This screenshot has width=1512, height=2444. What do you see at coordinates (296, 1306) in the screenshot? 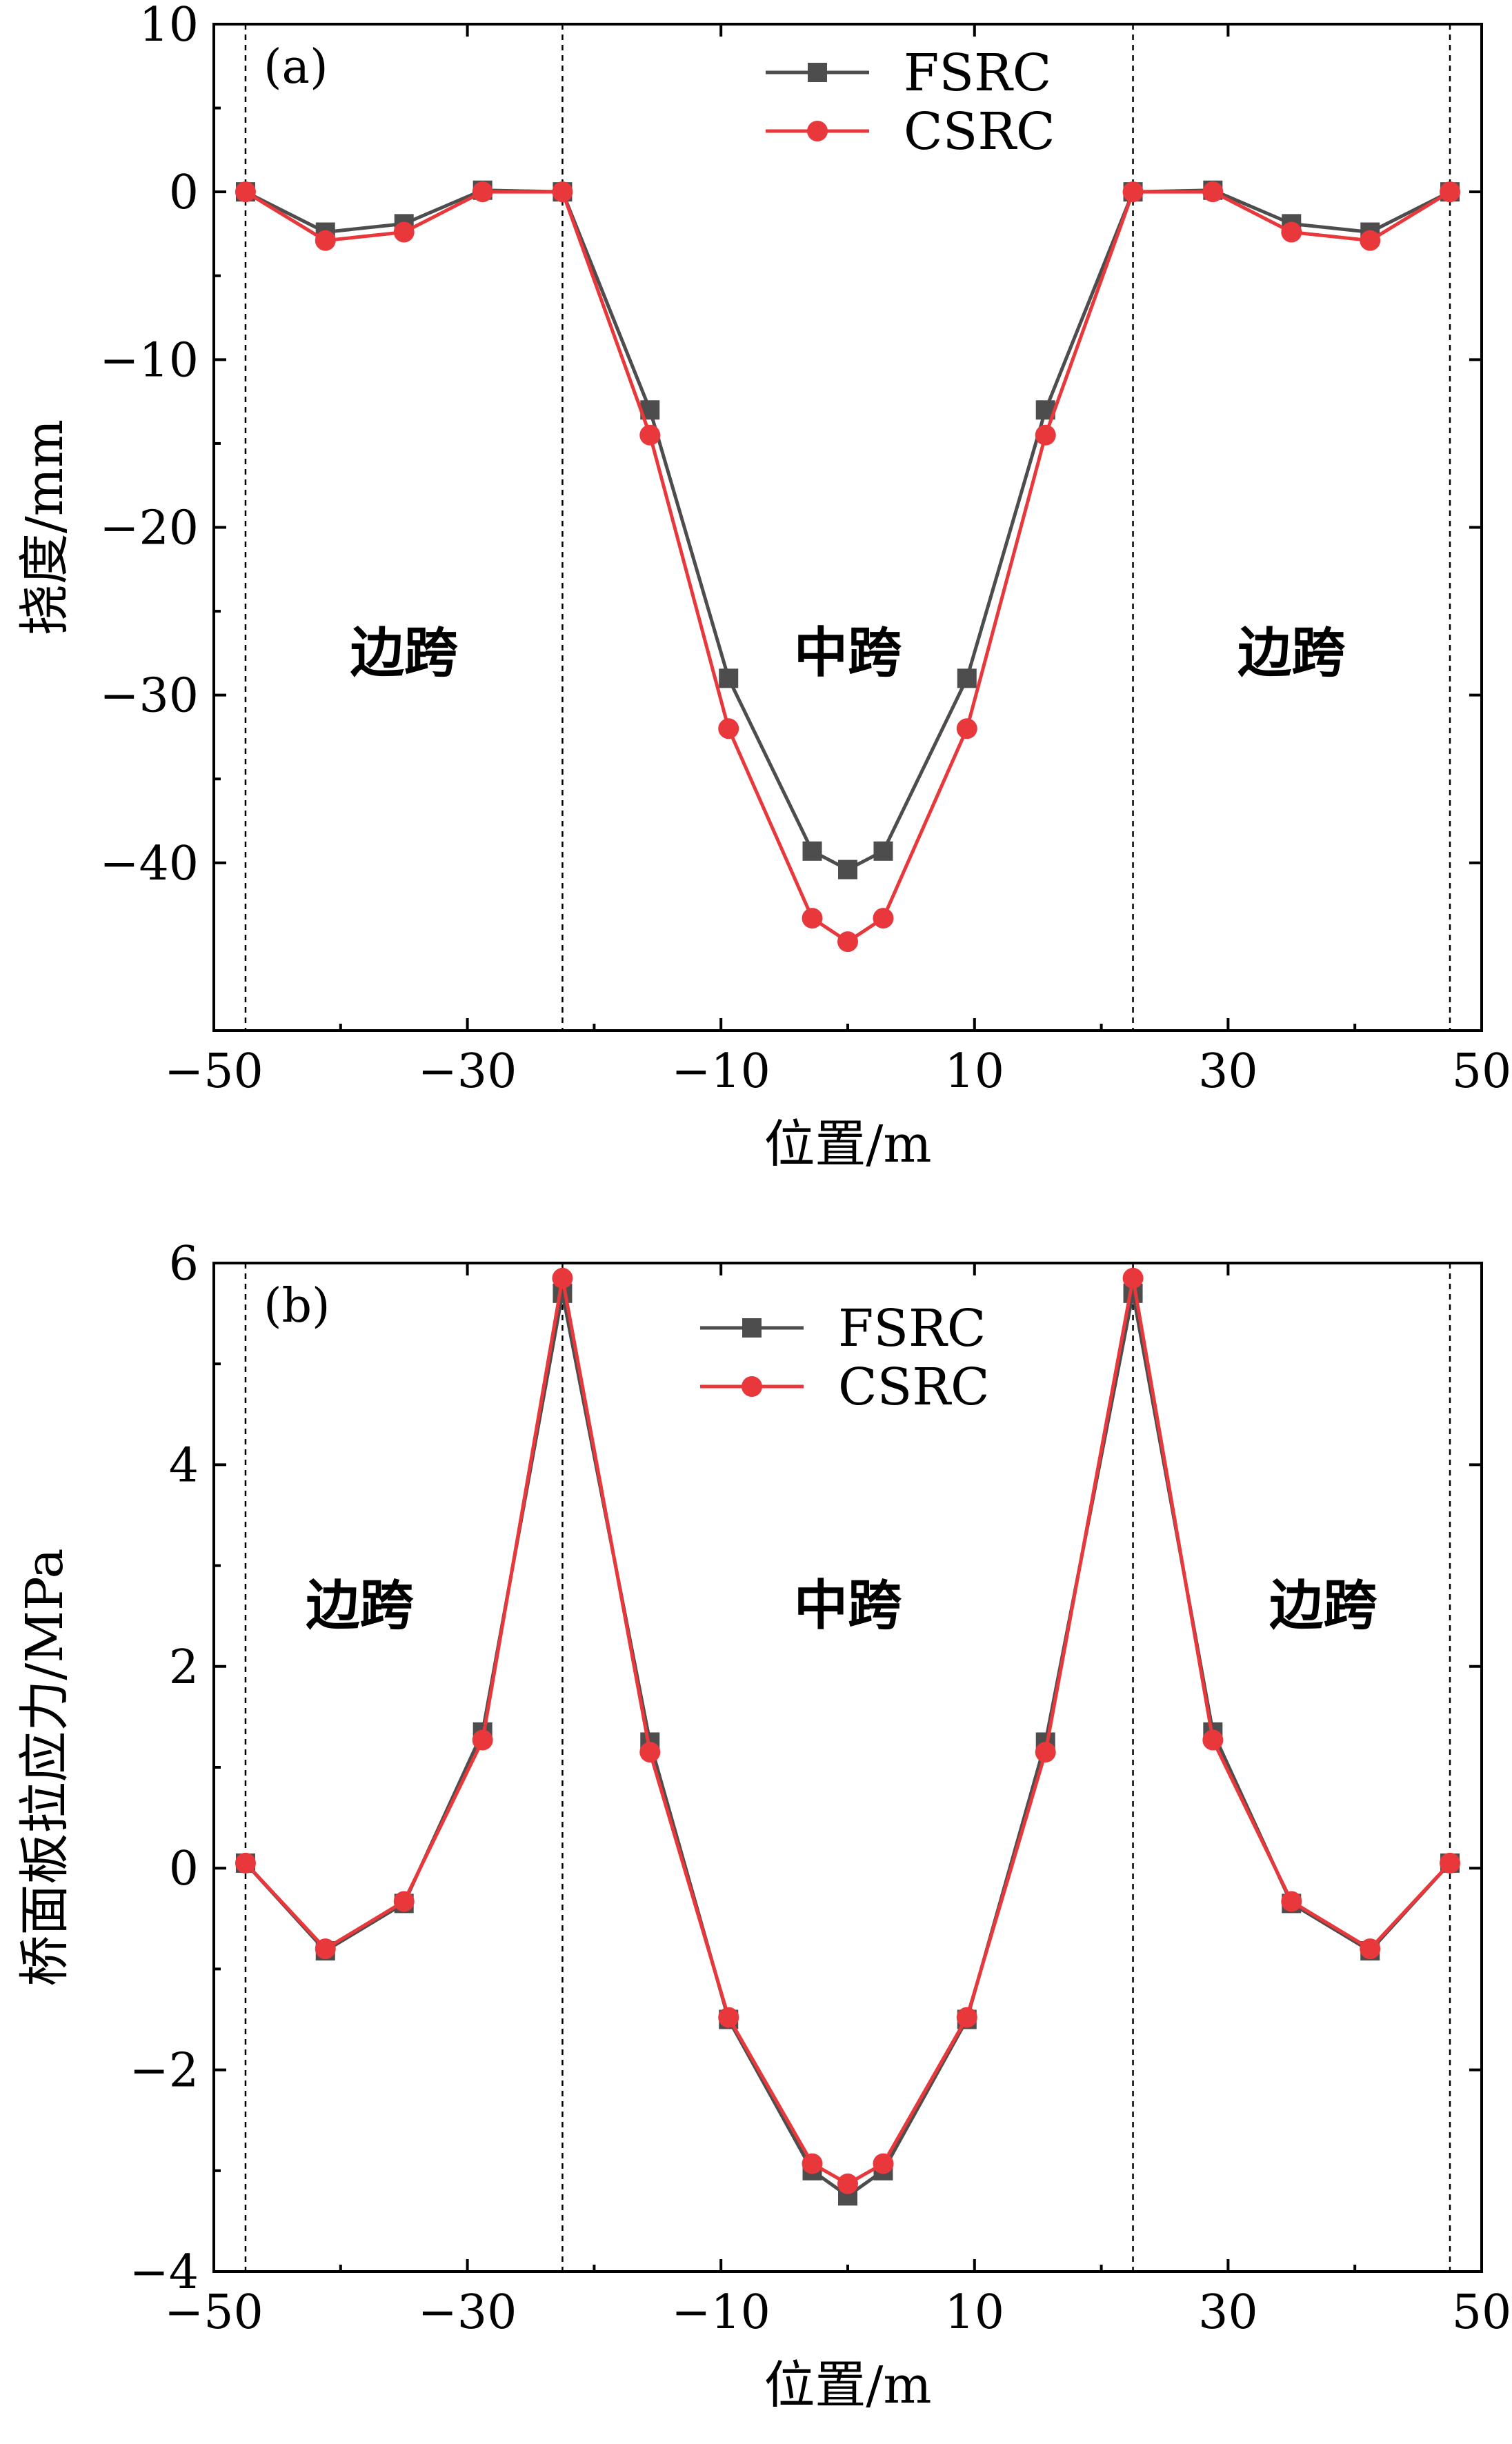
I see `panel-tag: (b)` at bounding box center [296, 1306].